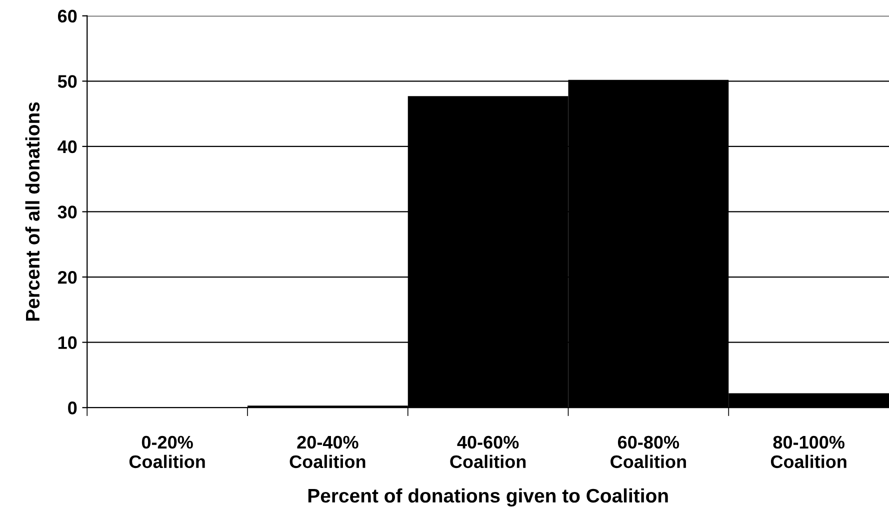 This screenshot has width=889, height=528. Describe the element at coordinates (488, 497) in the screenshot. I see `x-axis-title: Percent of donations given to Coalition` at that location.